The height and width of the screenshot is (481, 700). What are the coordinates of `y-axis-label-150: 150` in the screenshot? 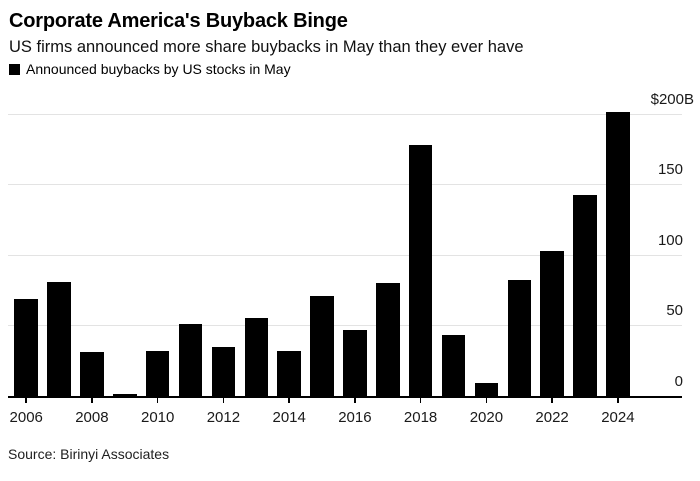 It's located at (670, 170).